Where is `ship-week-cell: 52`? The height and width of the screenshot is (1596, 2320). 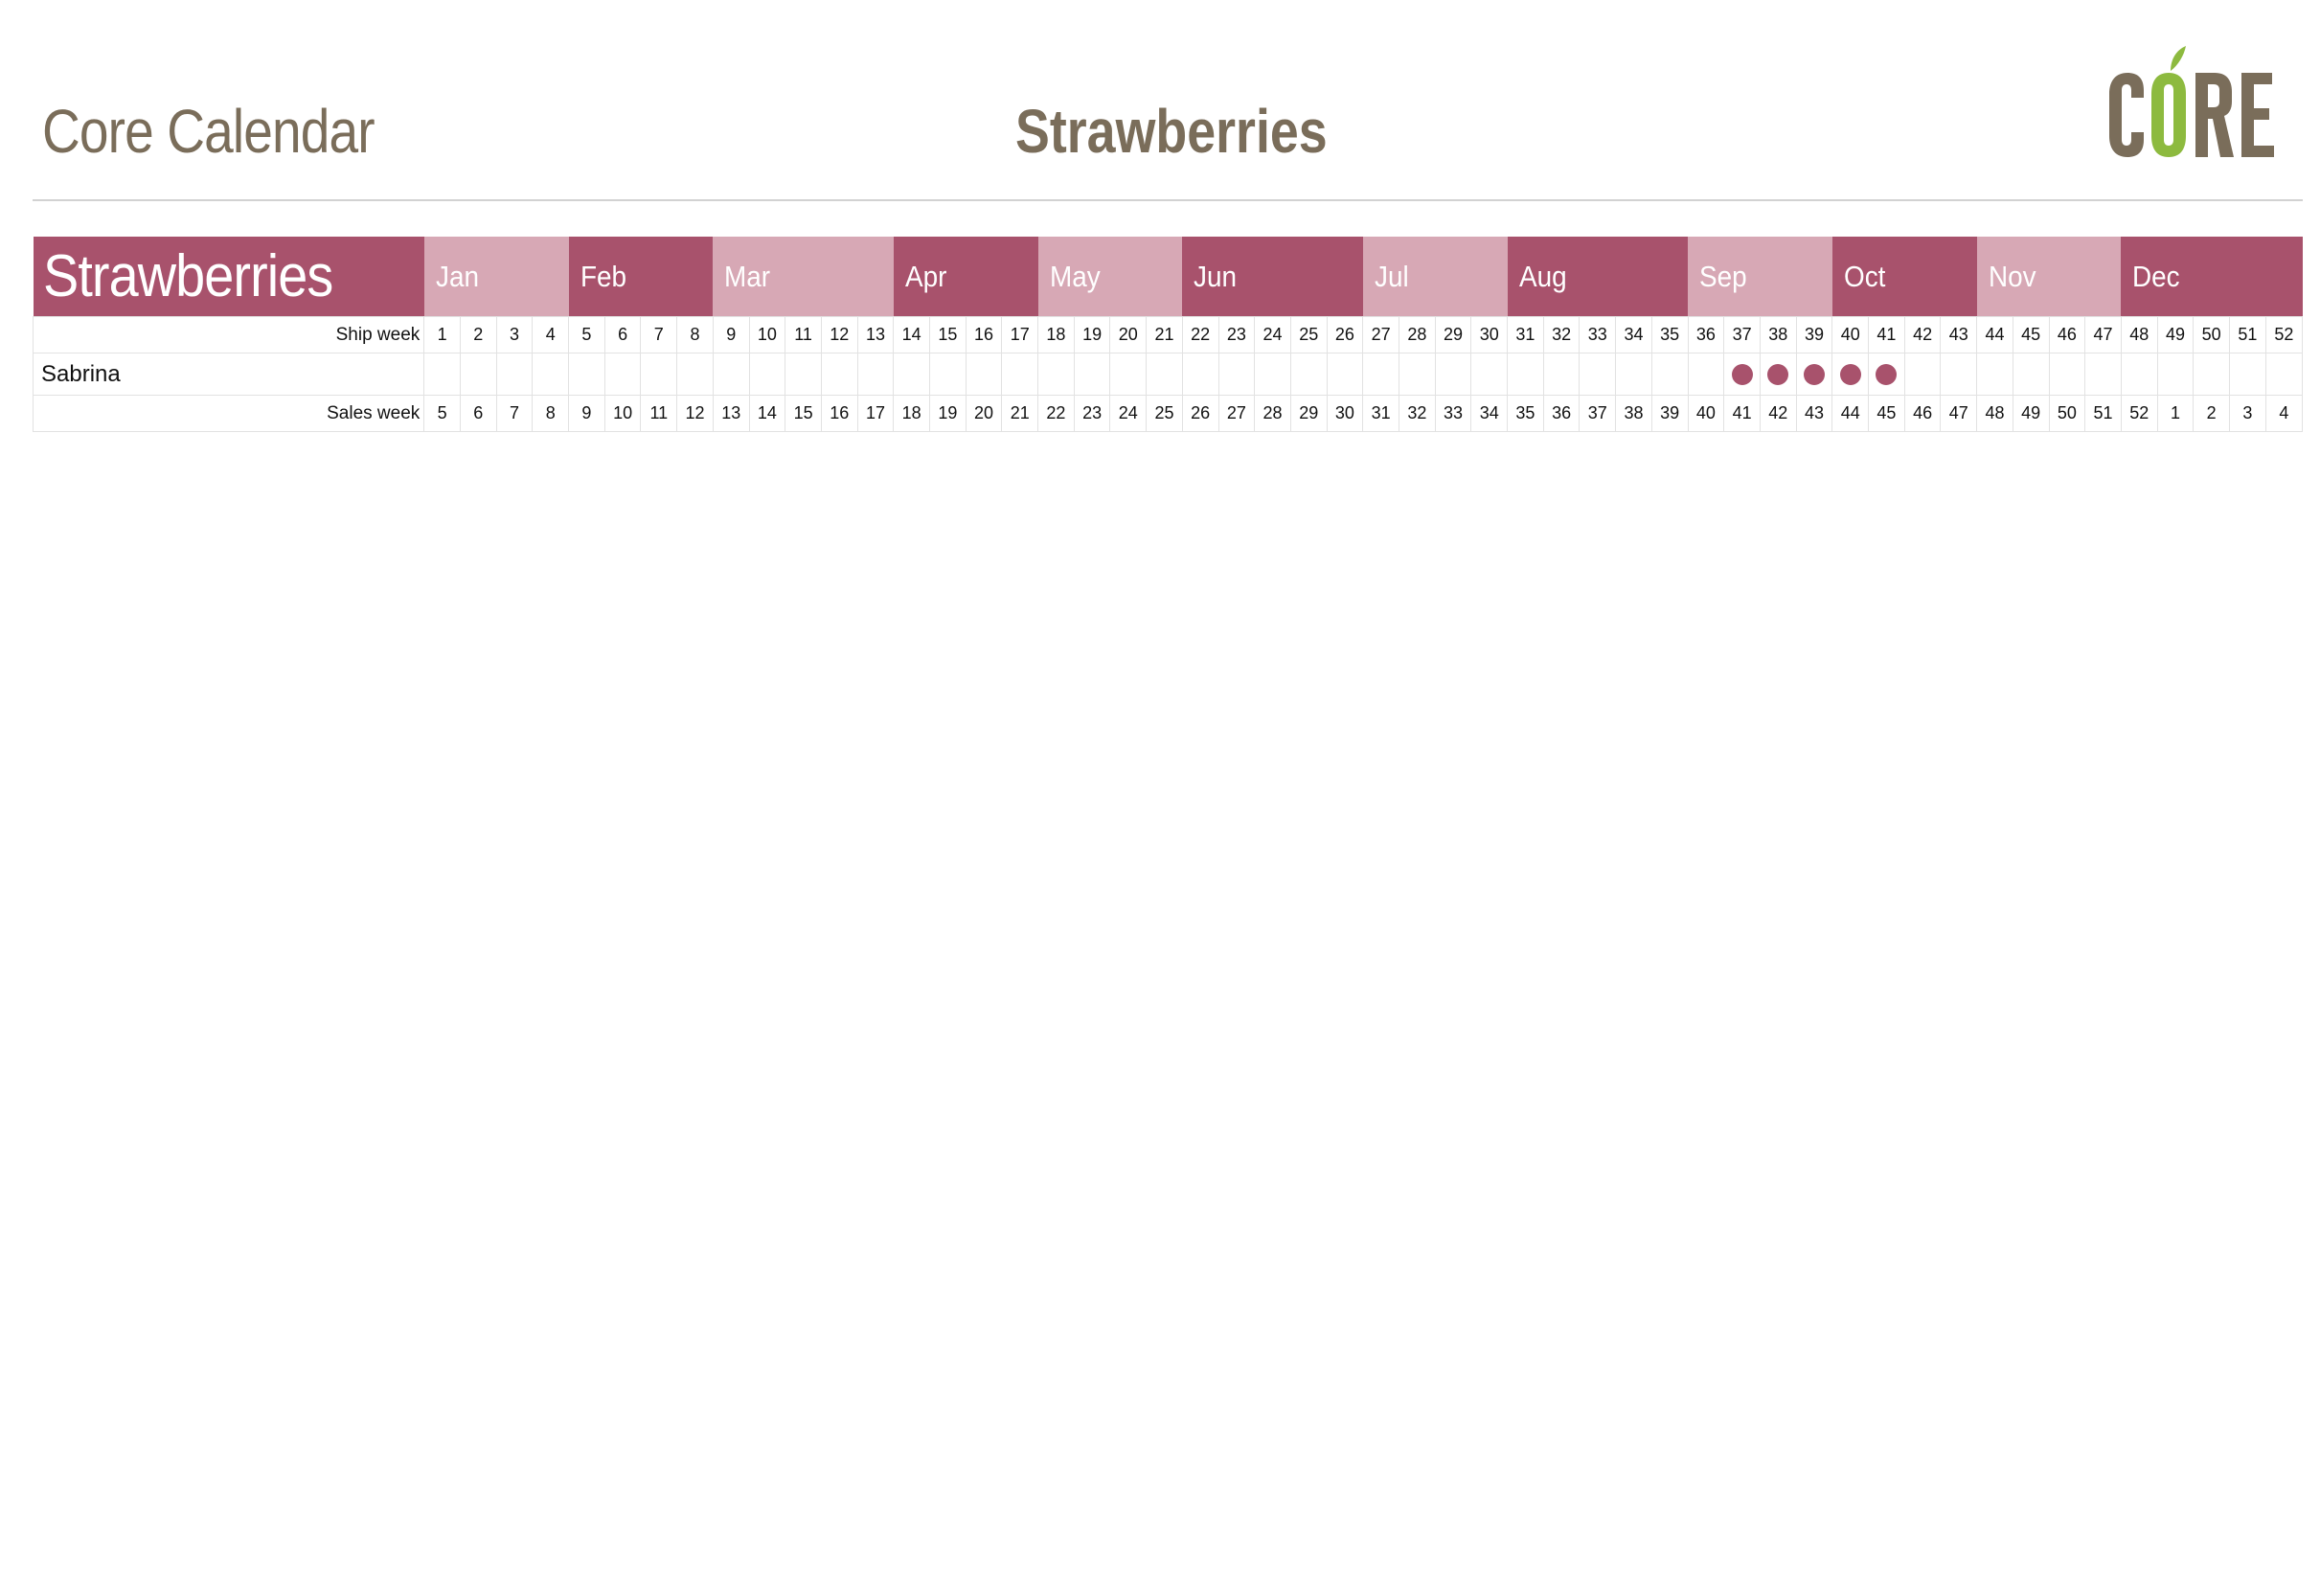 ship-week-cell: 52 is located at coordinates (2284, 334).